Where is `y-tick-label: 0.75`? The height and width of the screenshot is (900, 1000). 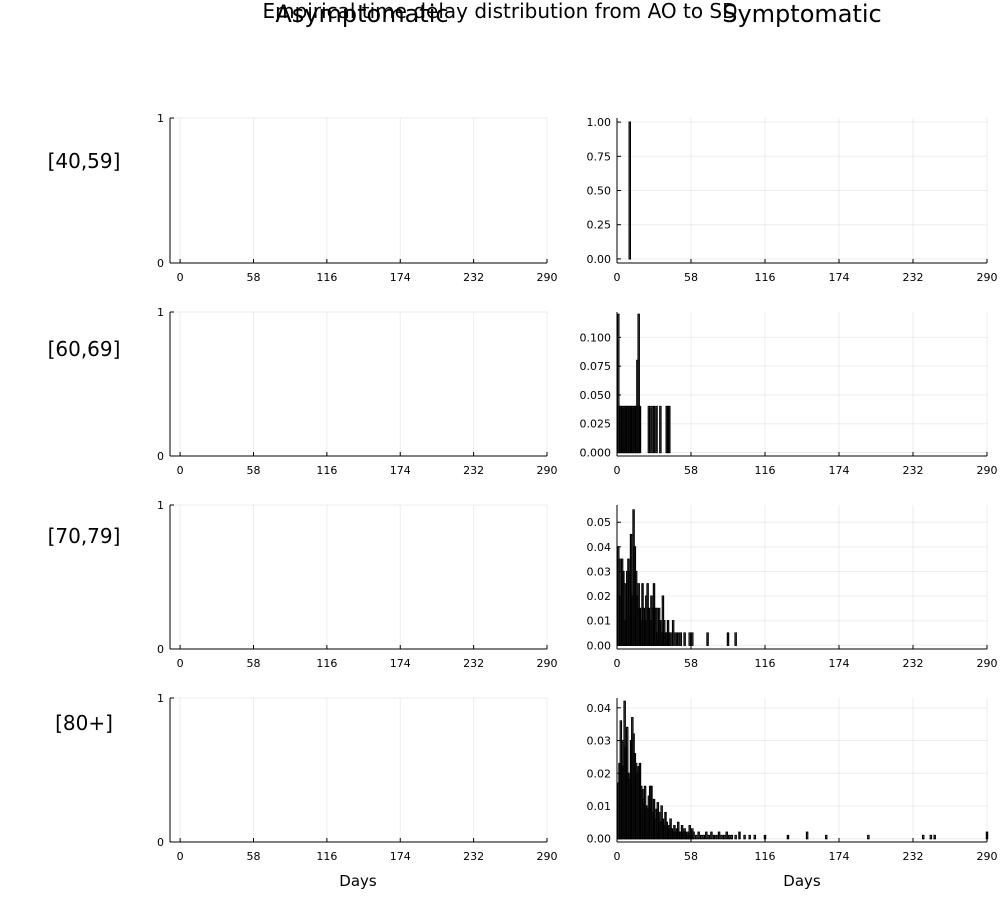 y-tick-label: 0.75 is located at coordinates (599, 156).